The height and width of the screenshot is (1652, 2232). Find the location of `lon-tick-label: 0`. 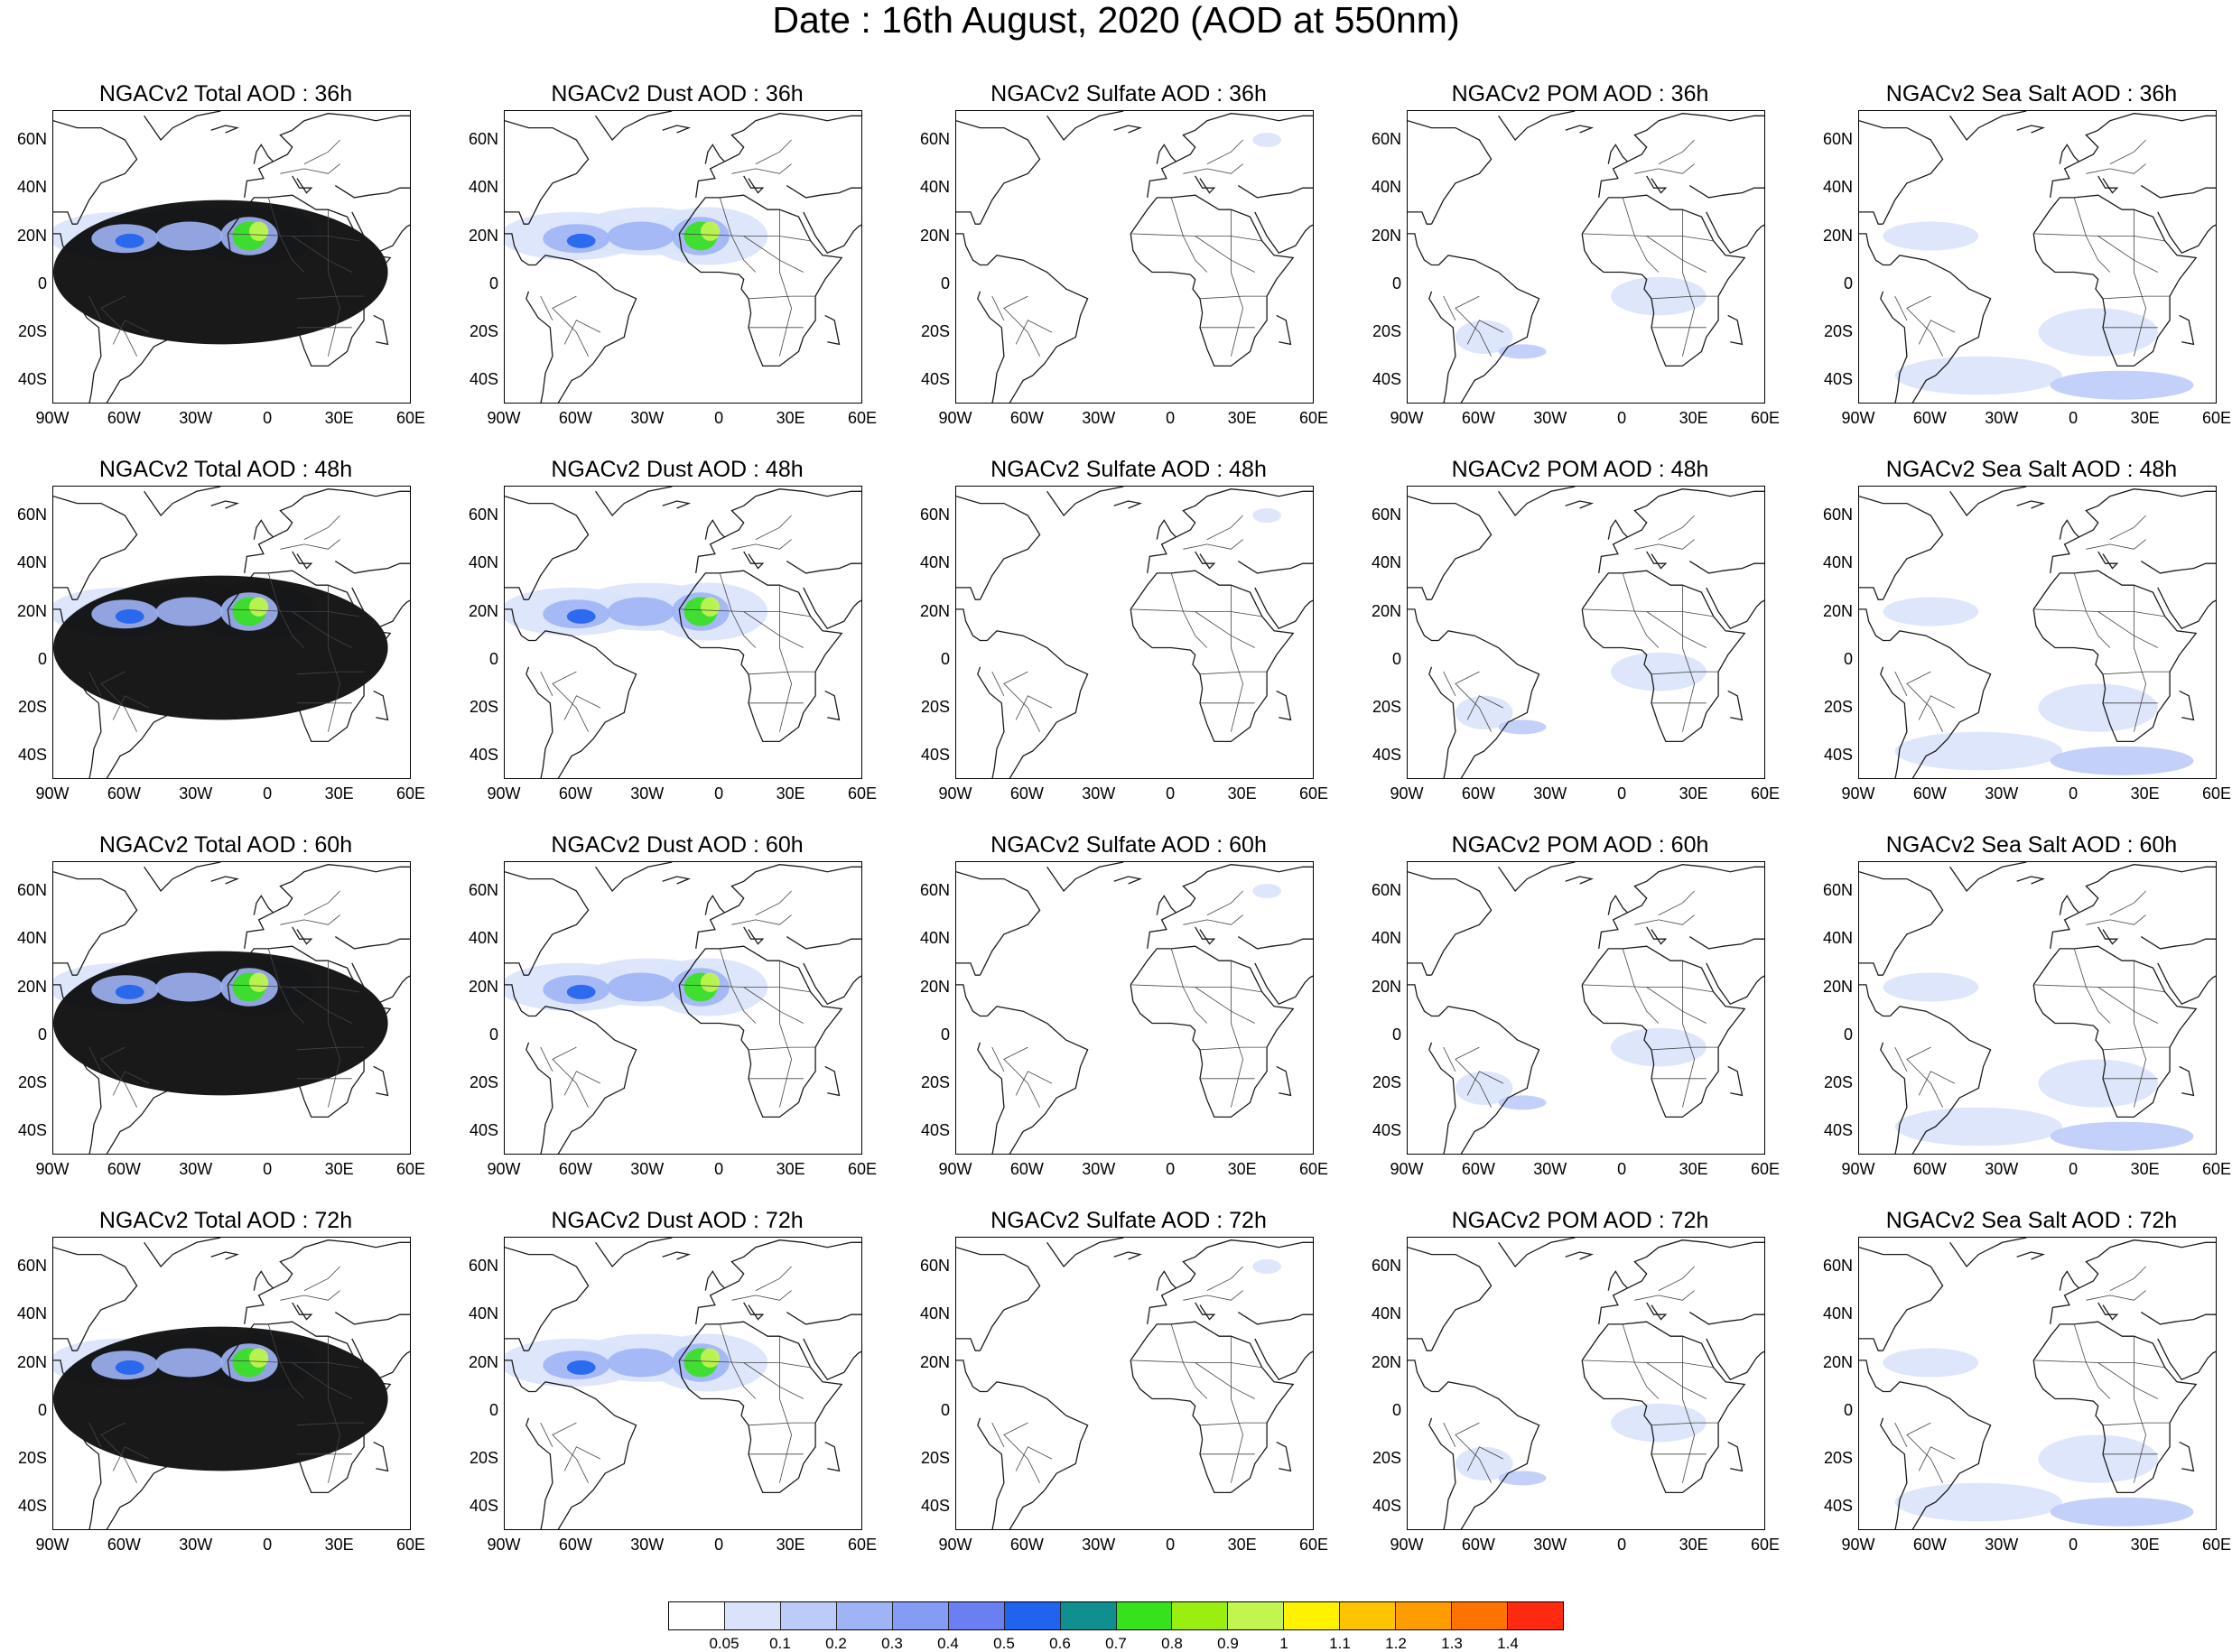

lon-tick-label: 0 is located at coordinates (719, 1545).